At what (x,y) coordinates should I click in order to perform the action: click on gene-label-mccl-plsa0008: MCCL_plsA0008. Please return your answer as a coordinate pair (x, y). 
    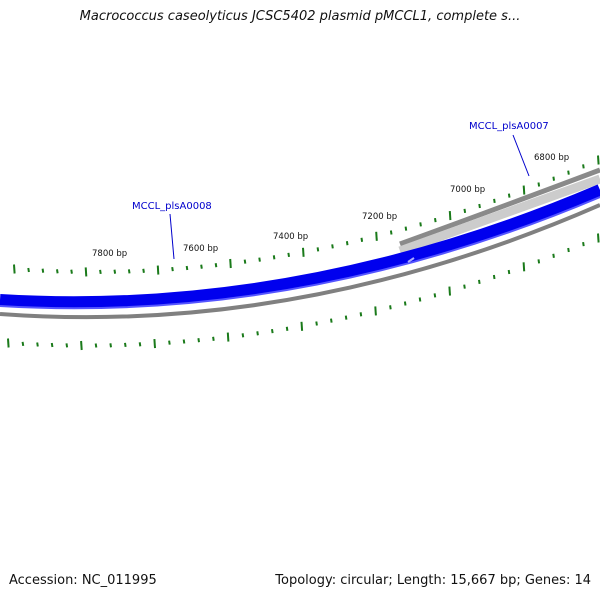
    Looking at the image, I should click on (172, 206).